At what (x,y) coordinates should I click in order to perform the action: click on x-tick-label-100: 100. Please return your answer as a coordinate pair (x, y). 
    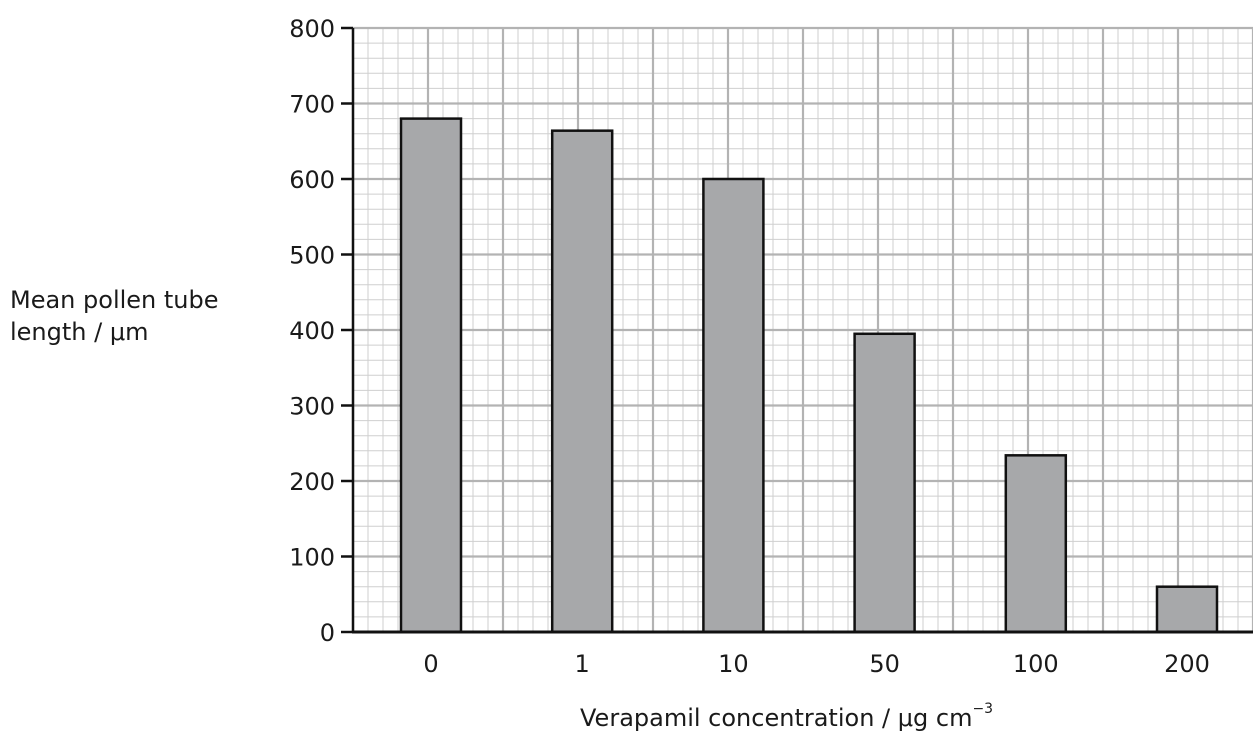
    Looking at the image, I should click on (1036, 664).